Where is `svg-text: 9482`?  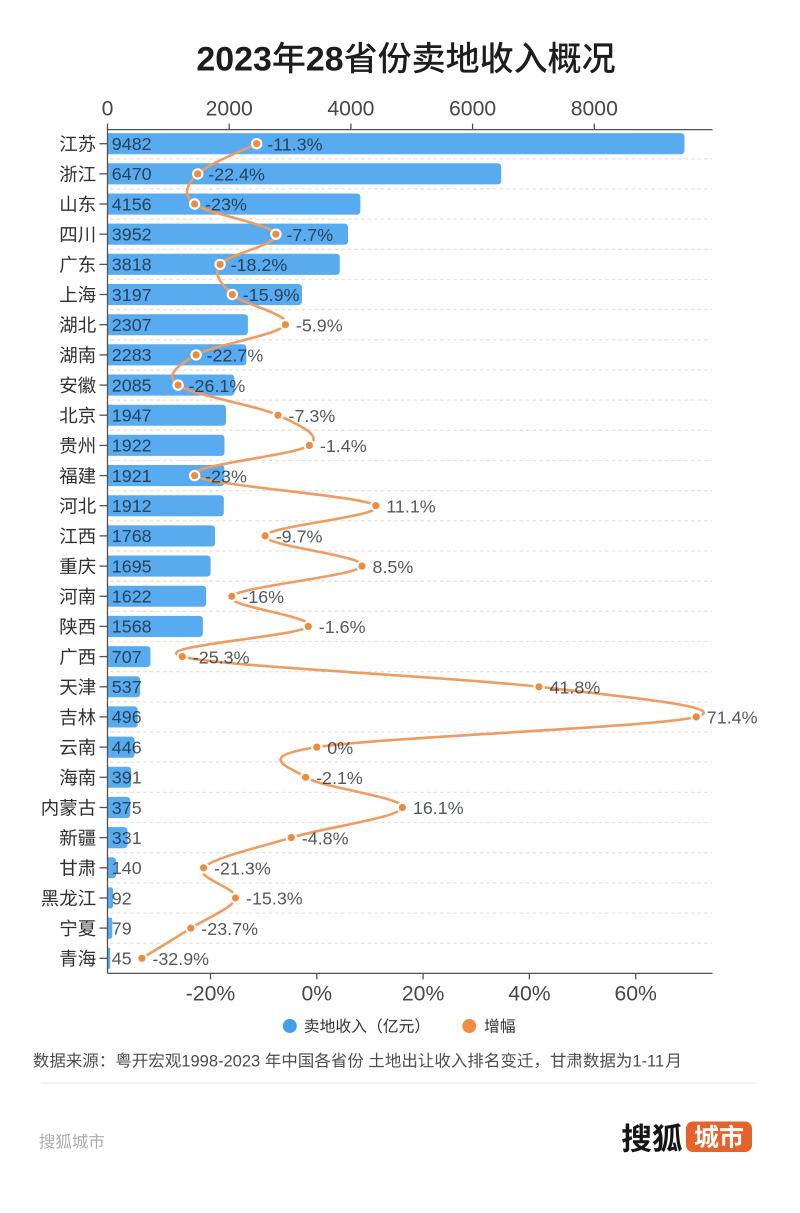 svg-text: 9482 is located at coordinates (132, 144).